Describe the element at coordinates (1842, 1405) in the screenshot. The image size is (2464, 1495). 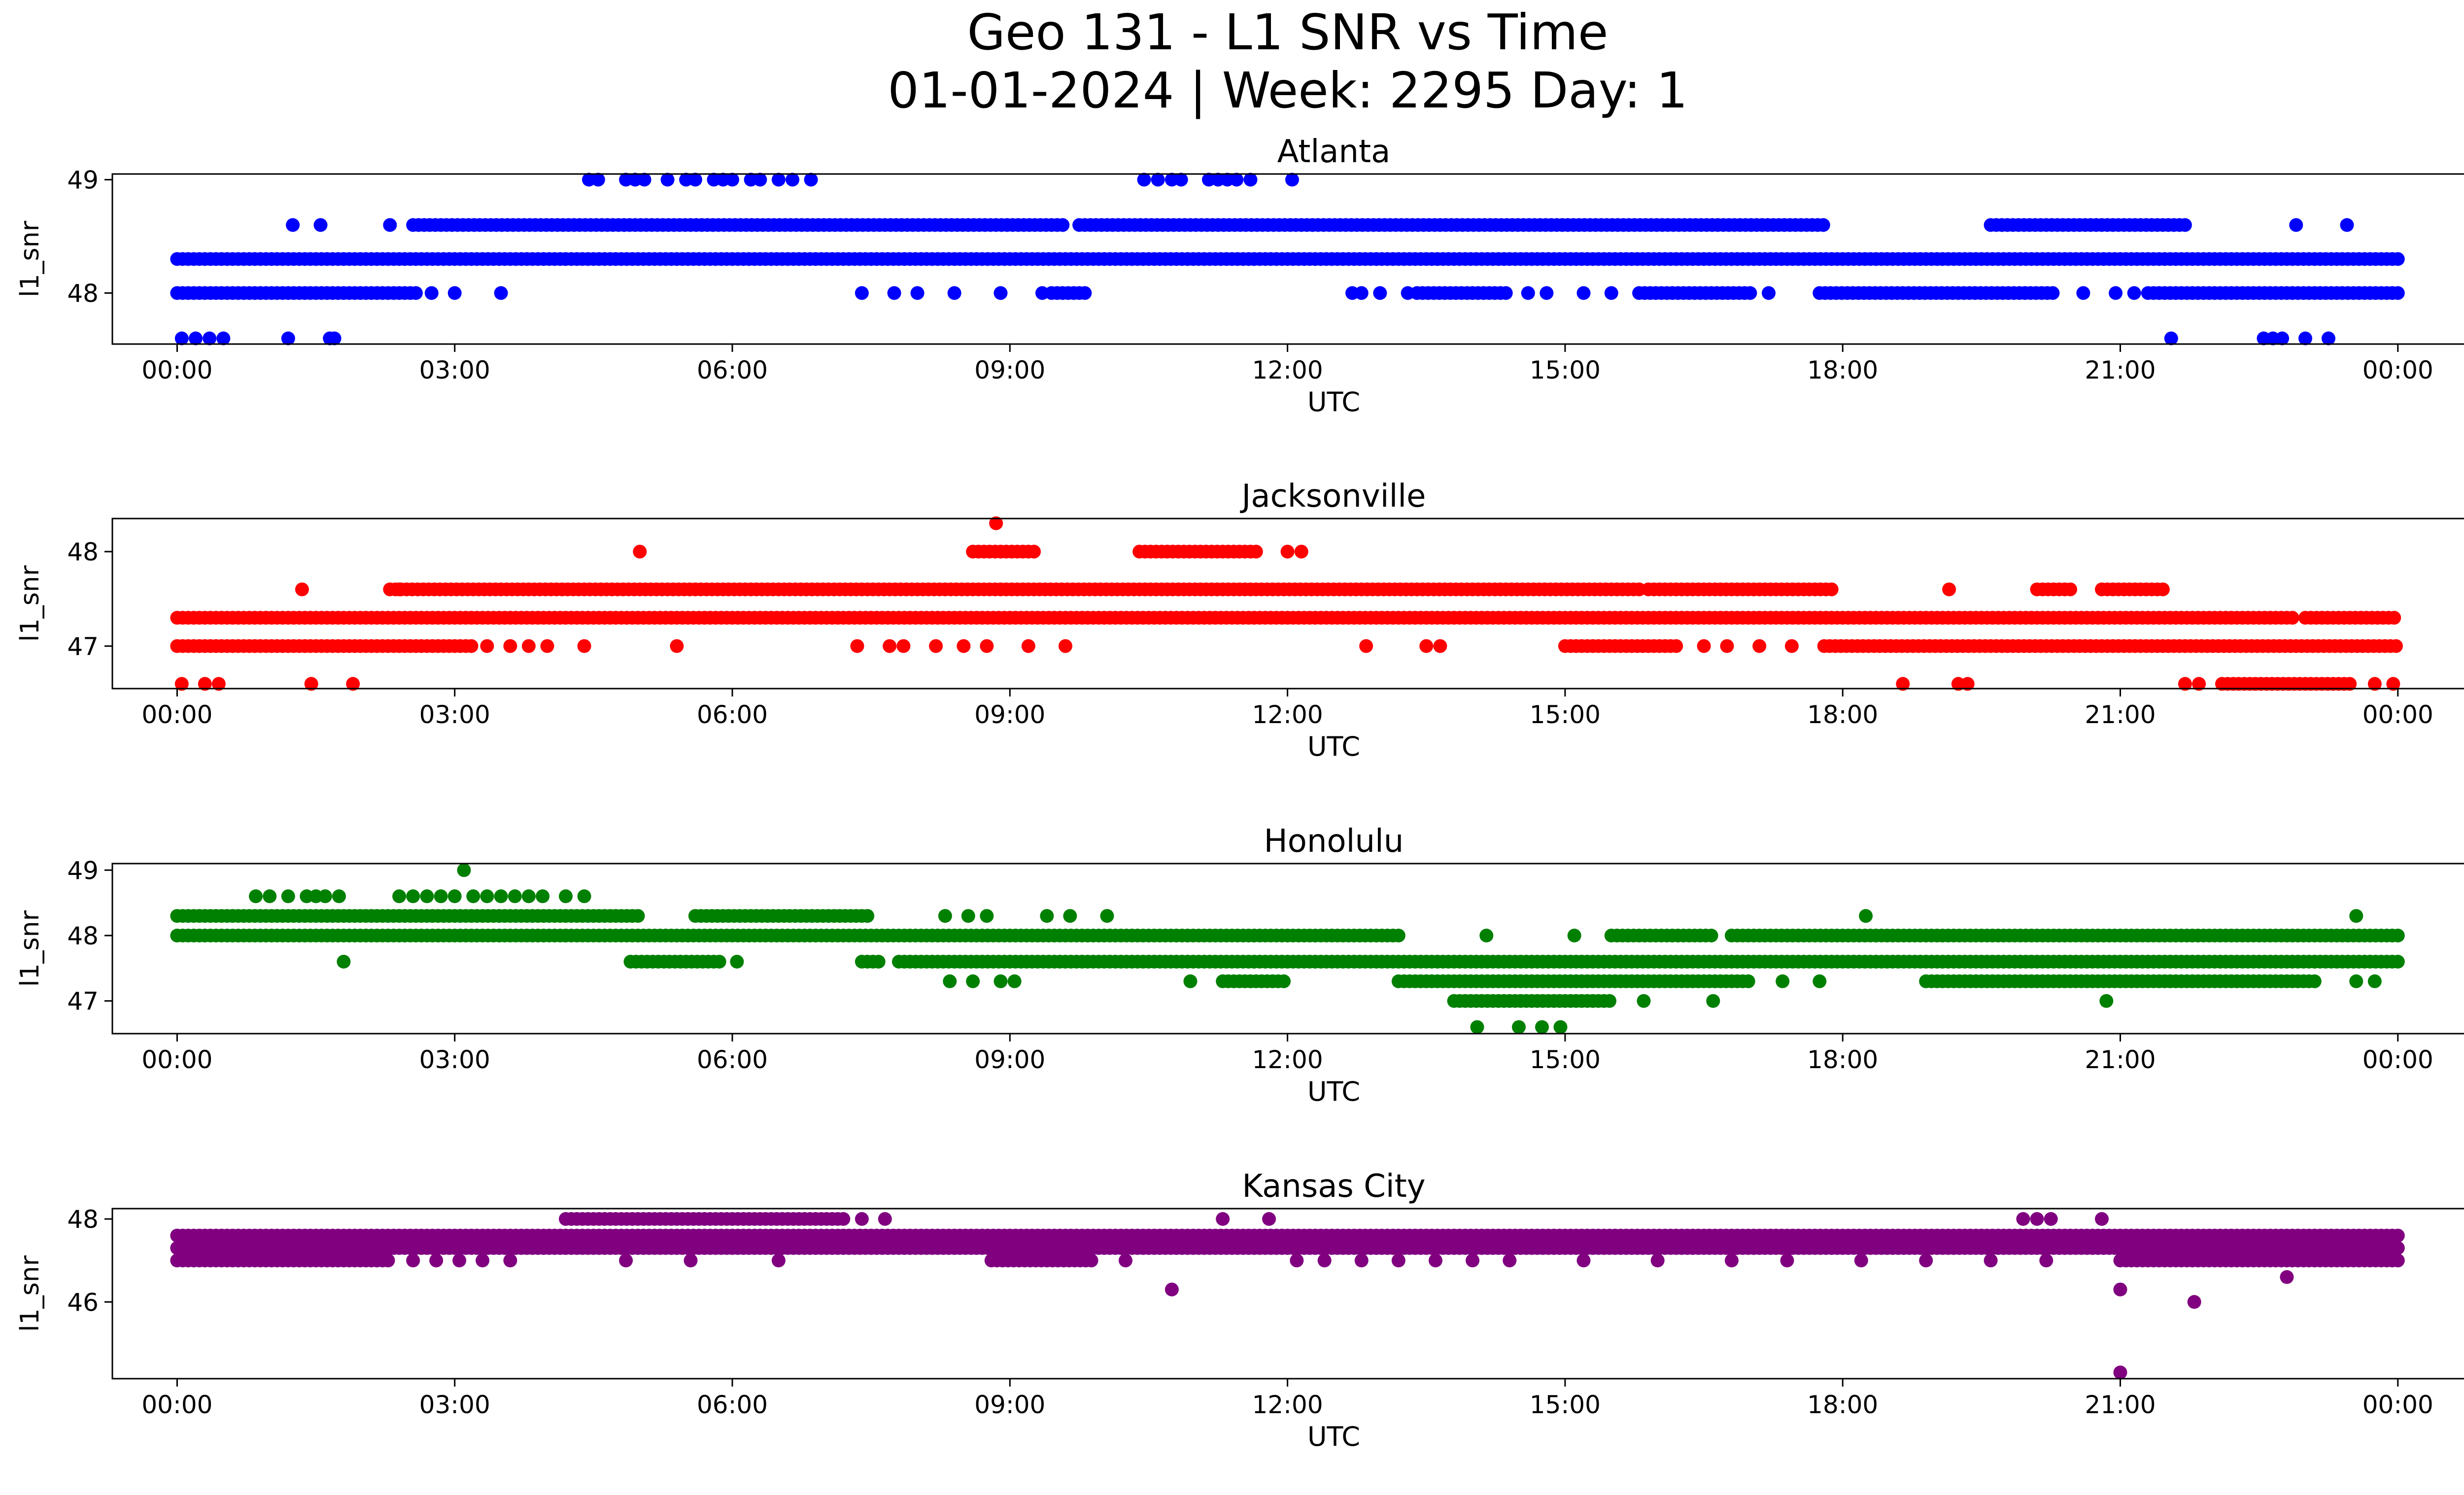
I see `x-tick-label: 18:00` at that location.